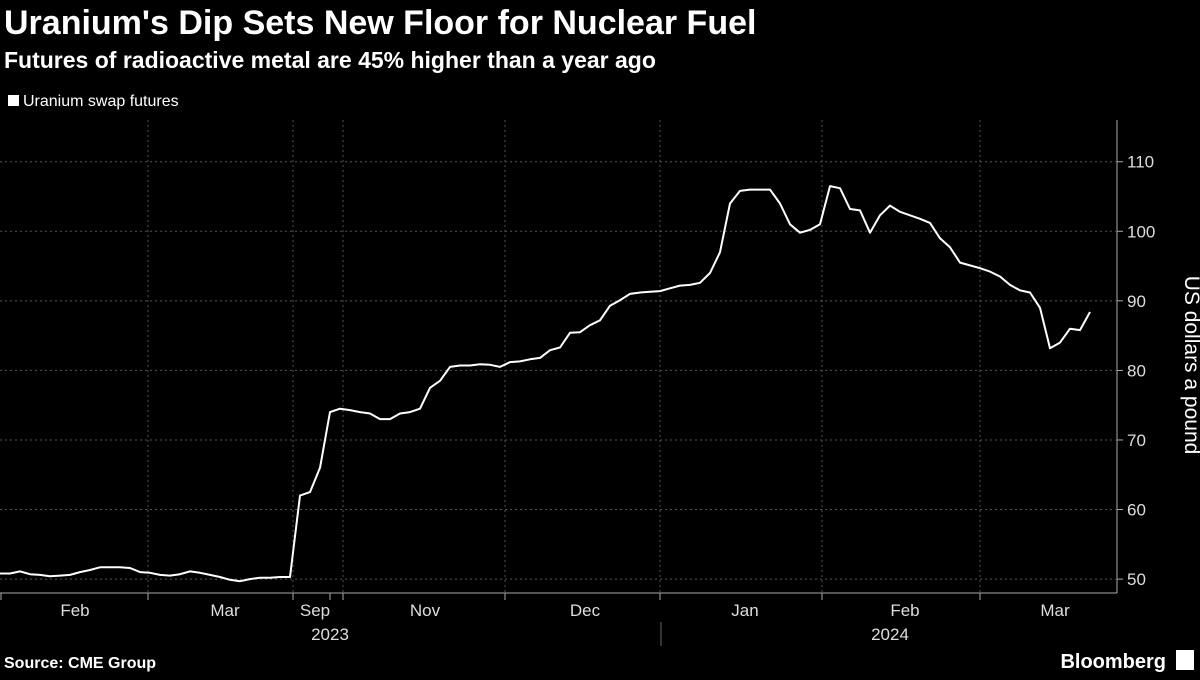  I want to click on x-ticks, so click(490, 596).